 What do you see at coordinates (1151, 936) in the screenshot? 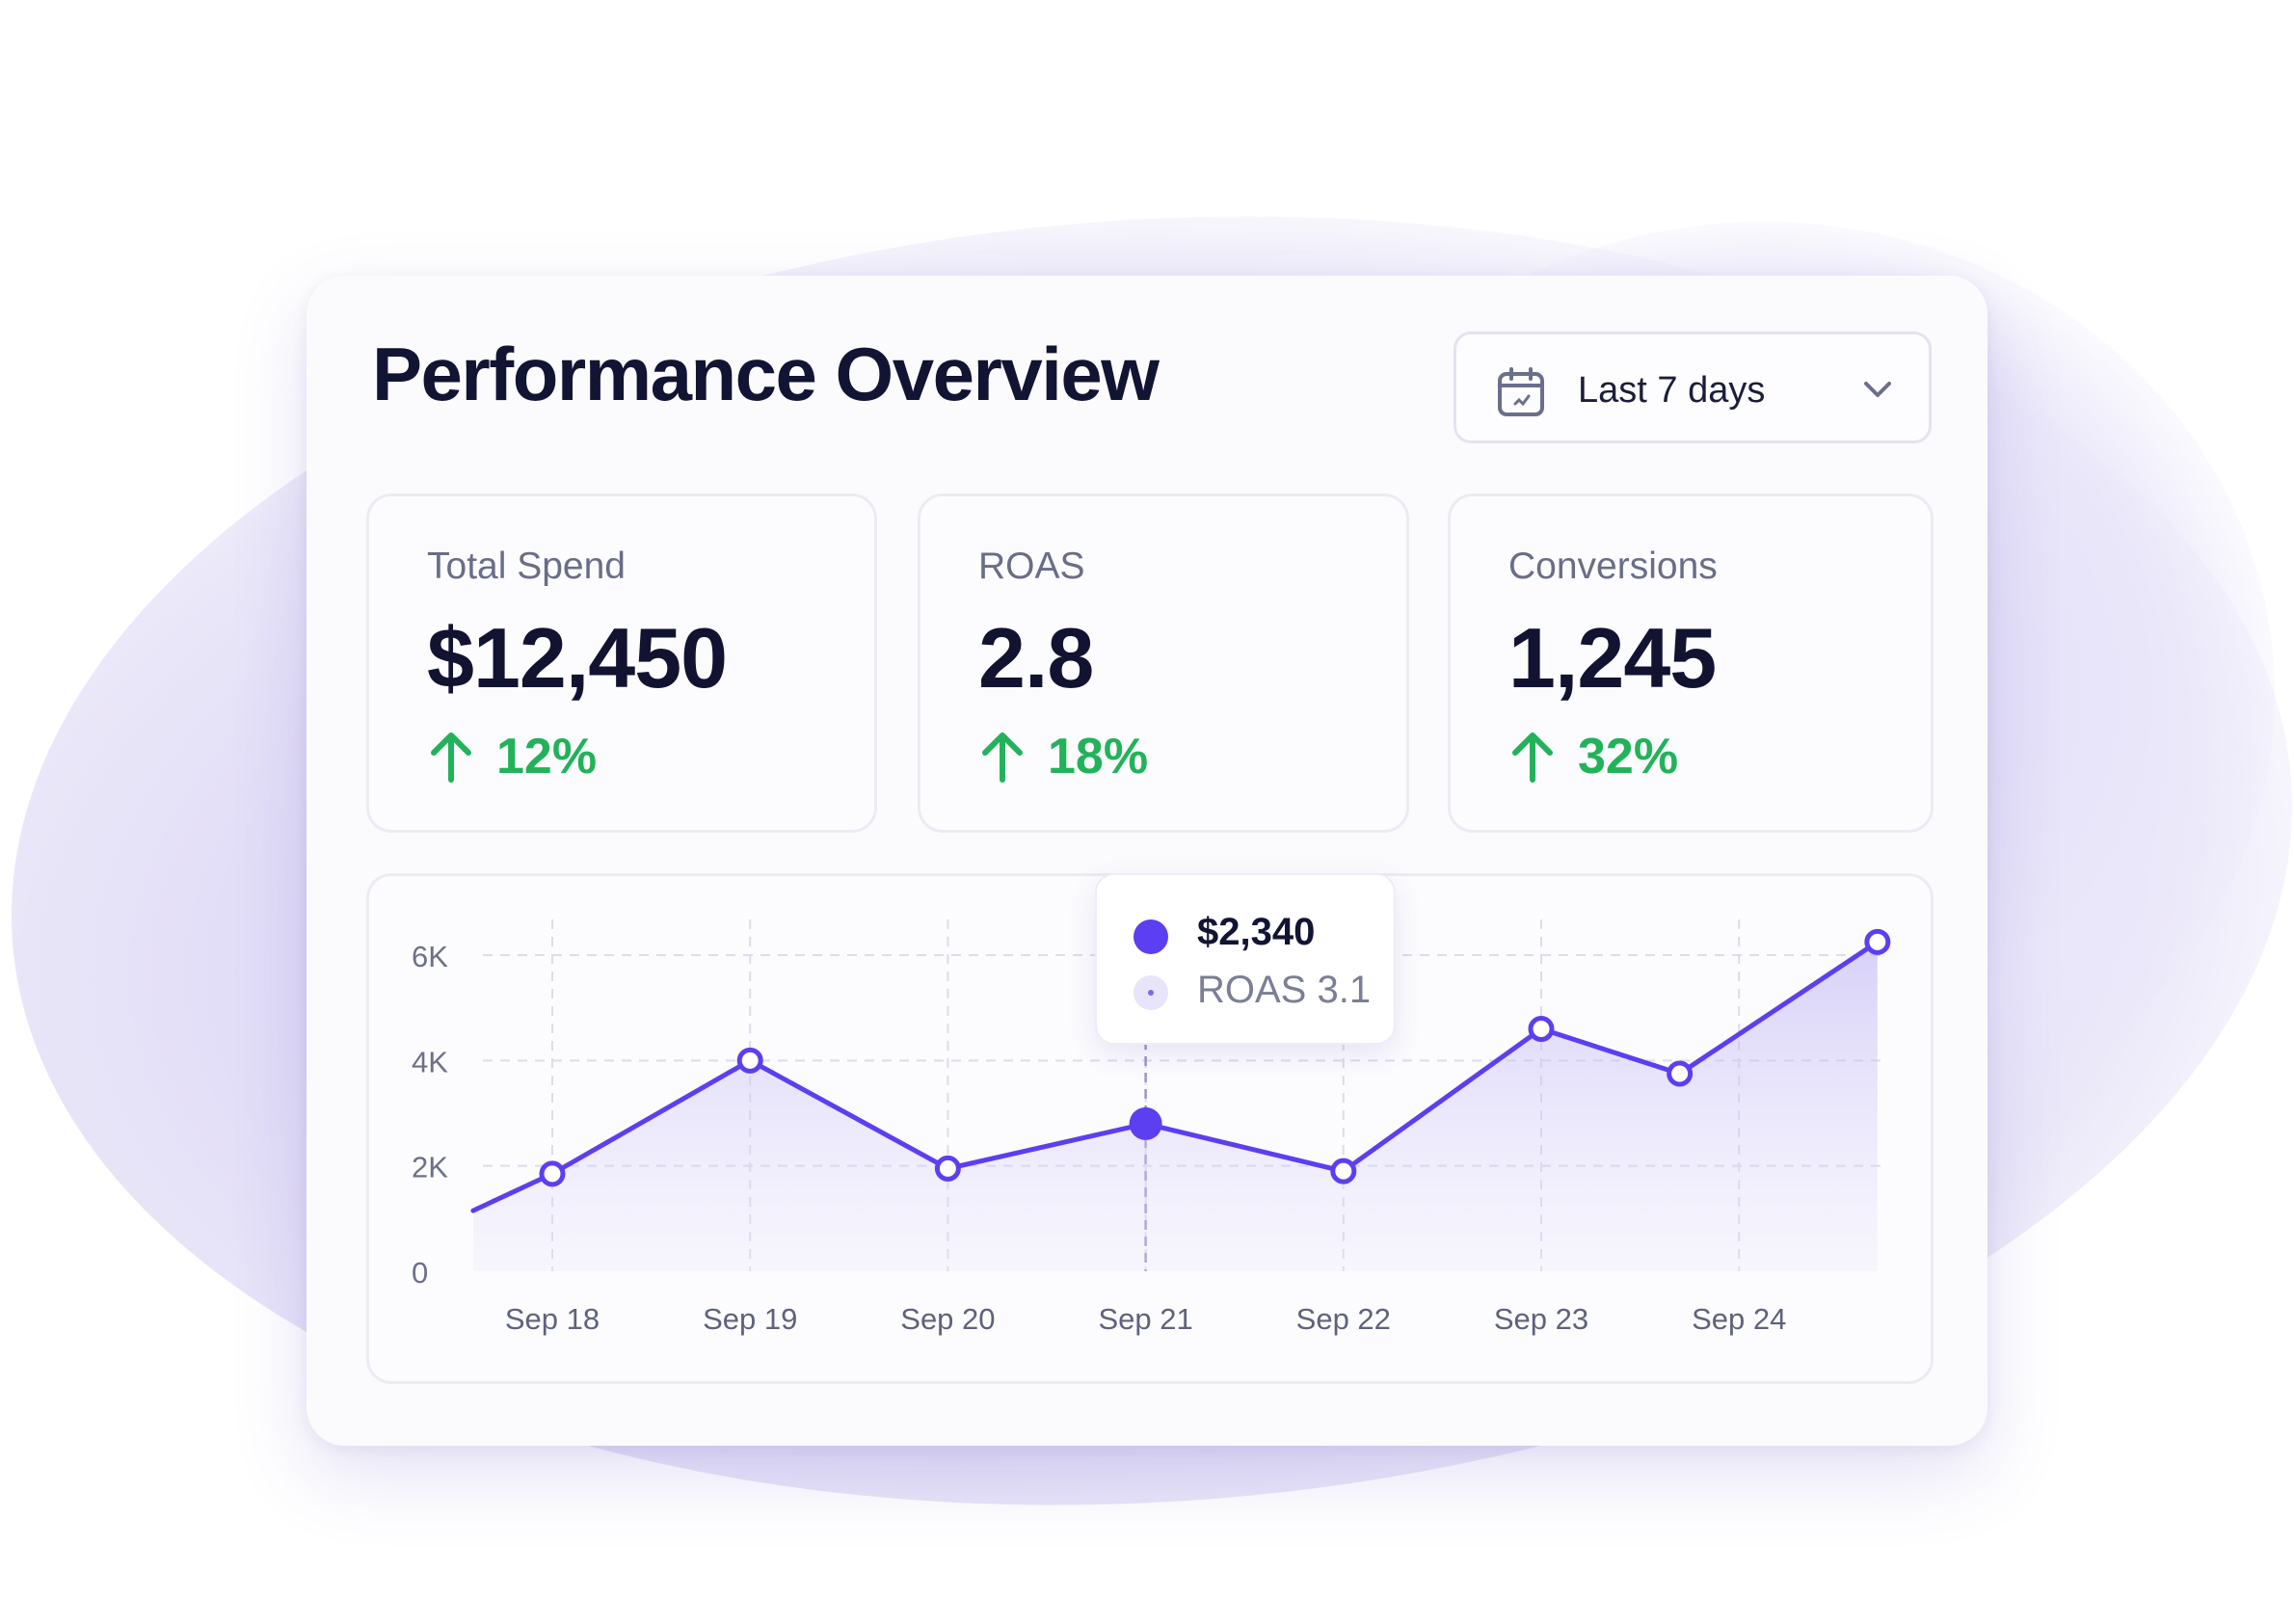
I see `series-dot-icon` at bounding box center [1151, 936].